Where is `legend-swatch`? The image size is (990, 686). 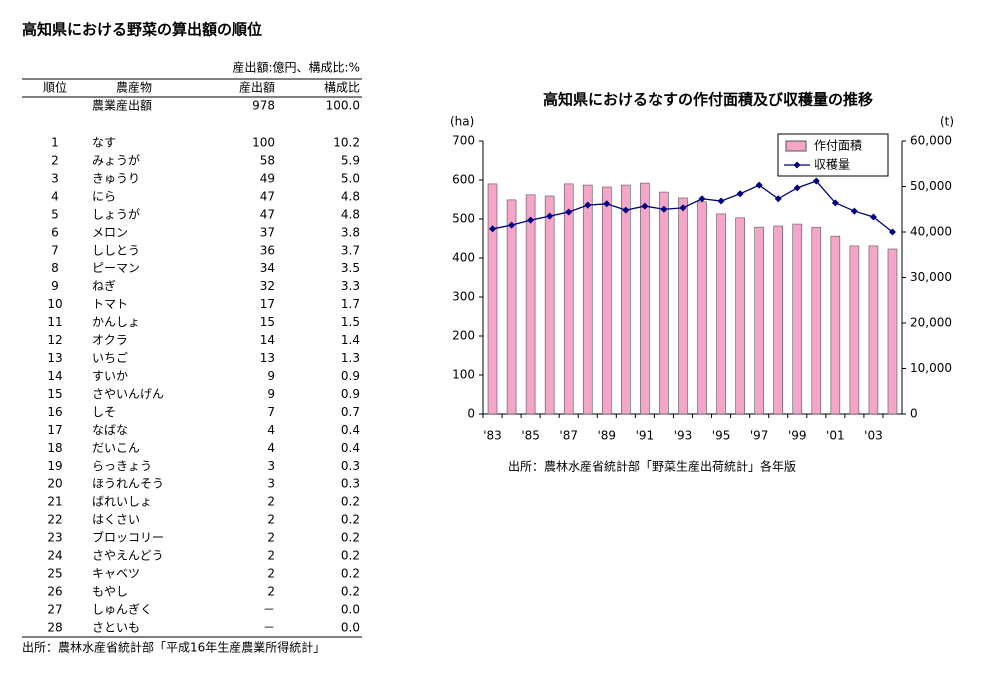
legend-swatch is located at coordinates (796, 146).